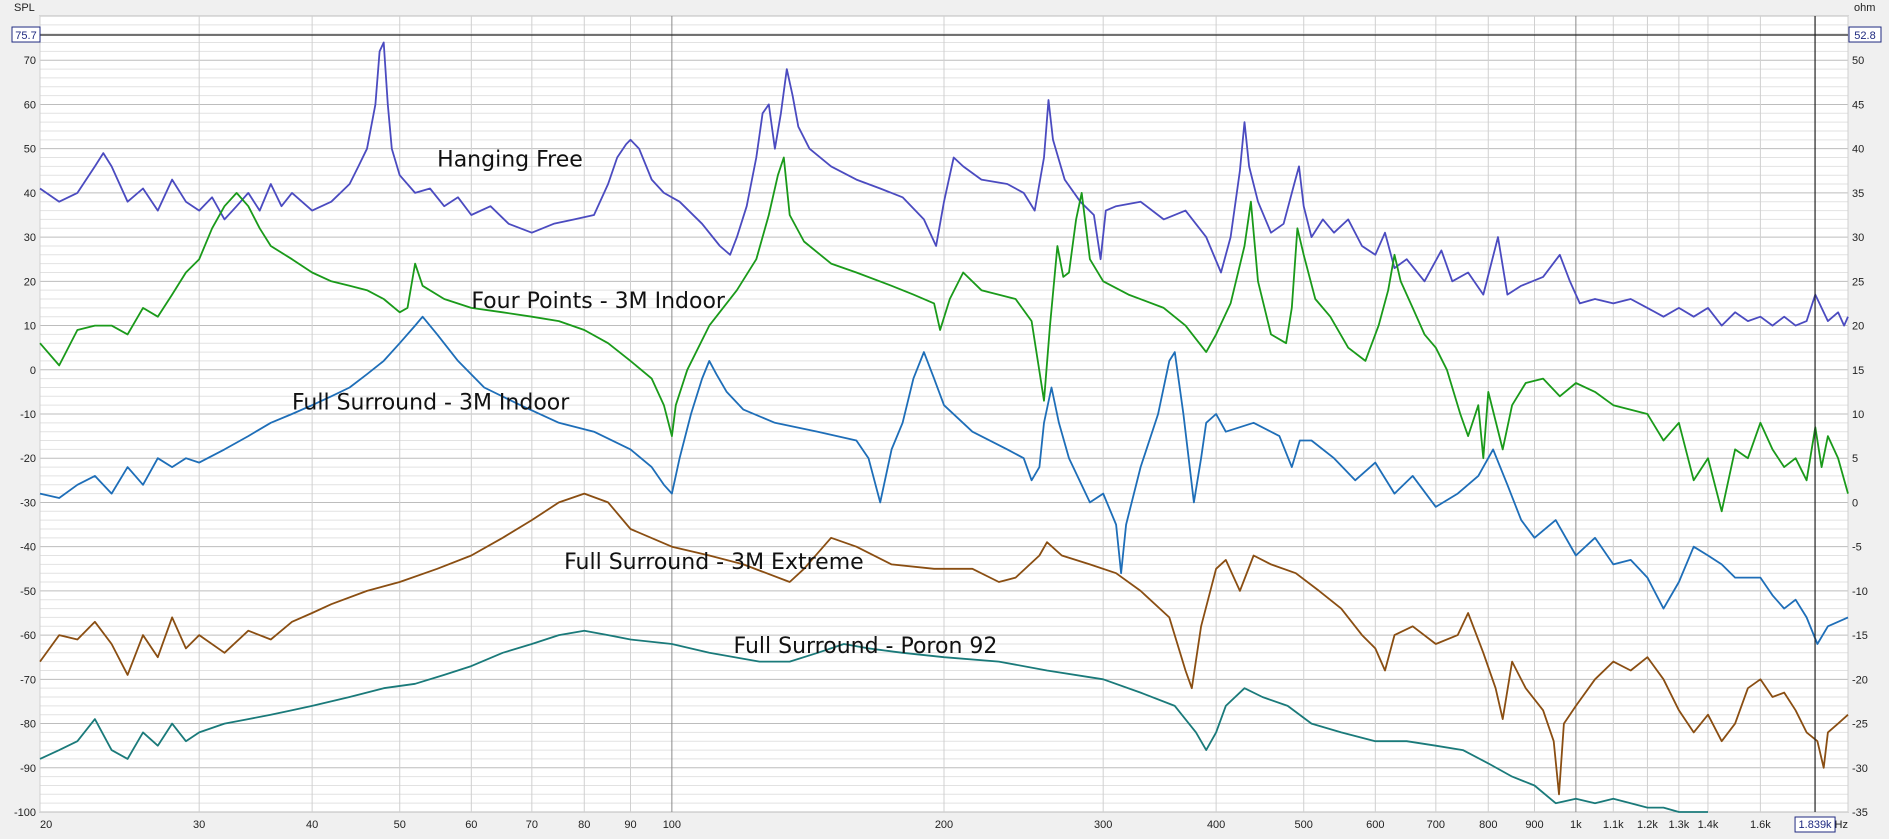 Image resolution: width=1889 pixels, height=839 pixels. I want to click on x-tick-label: 700, so click(1436, 825).